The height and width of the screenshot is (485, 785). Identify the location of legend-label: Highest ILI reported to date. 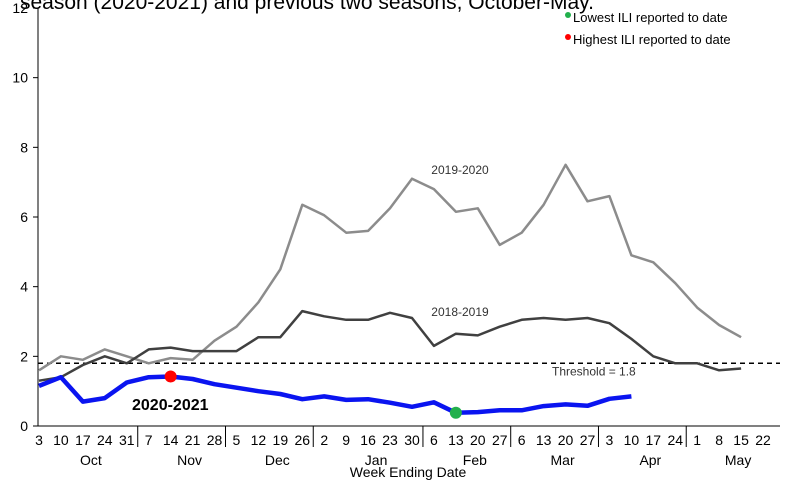
(652, 39).